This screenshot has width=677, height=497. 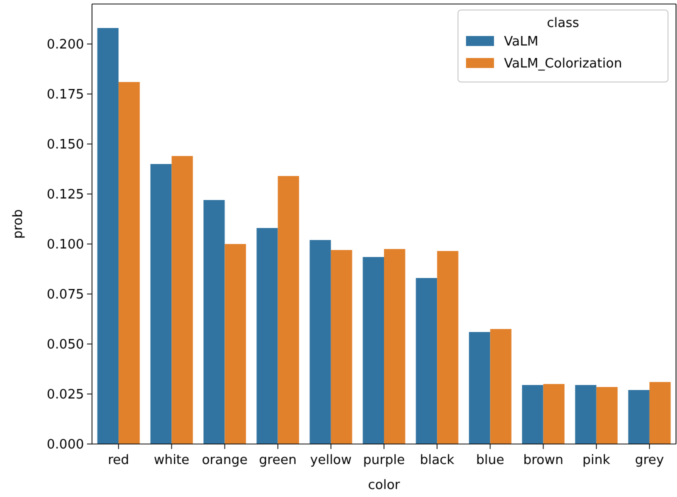 I want to click on y-tick-label: 0.075, so click(x=65, y=295).